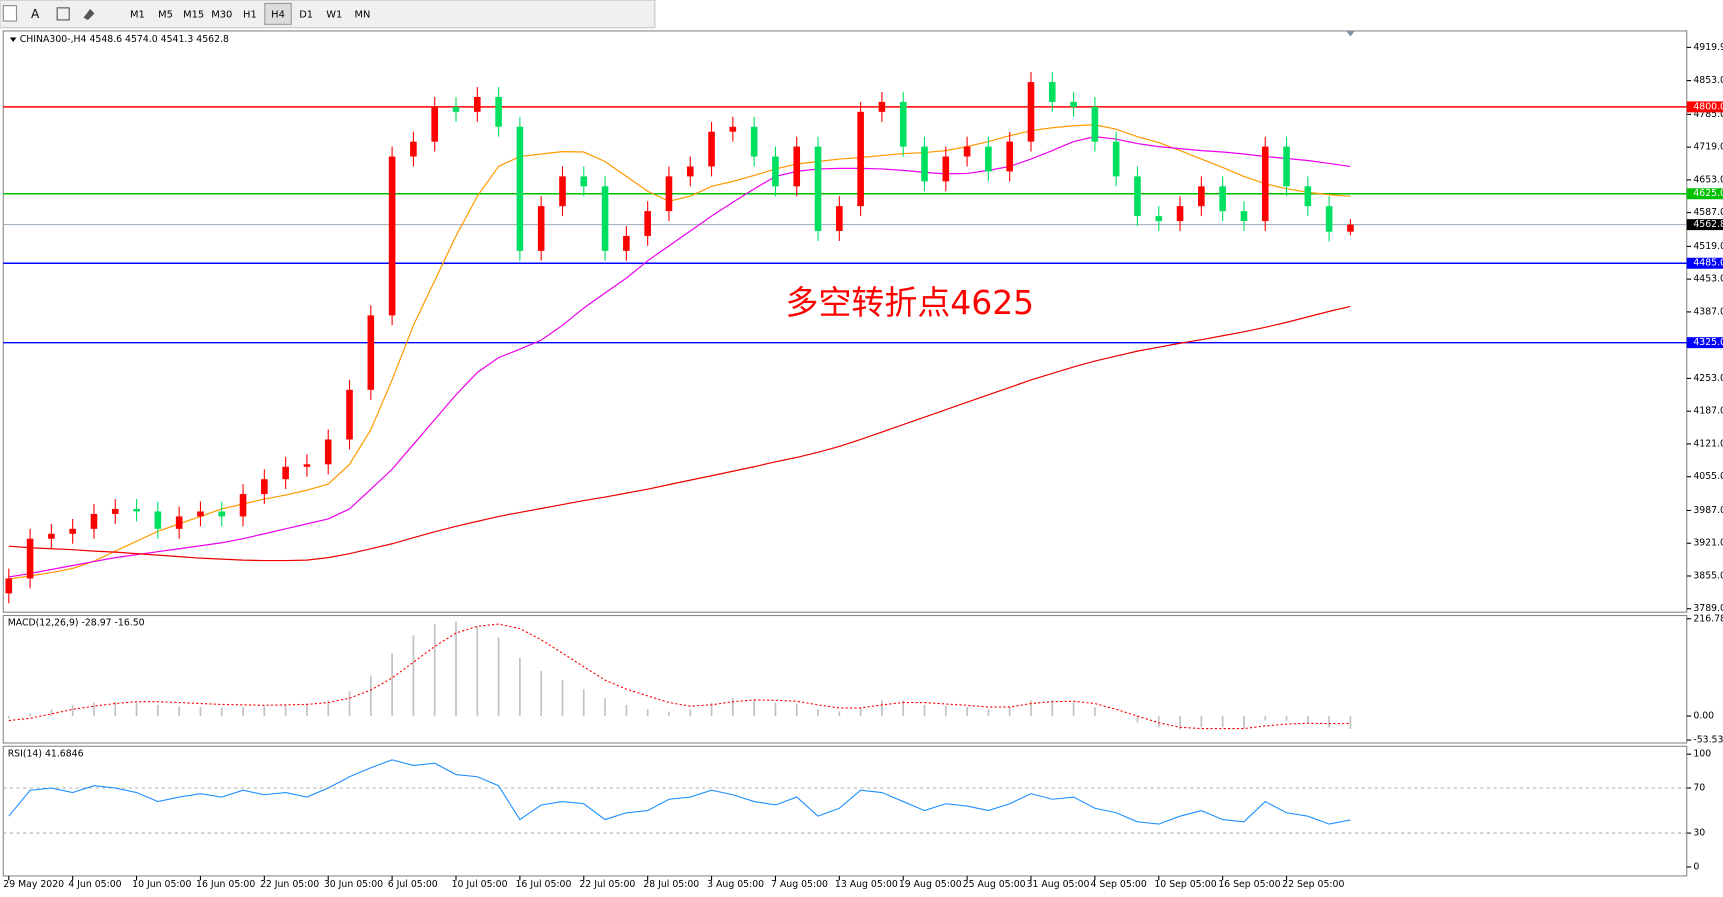 Image resolution: width=1723 pixels, height=897 pixels. I want to click on x-tick-label: 10 Jun 05:00, so click(161, 884).